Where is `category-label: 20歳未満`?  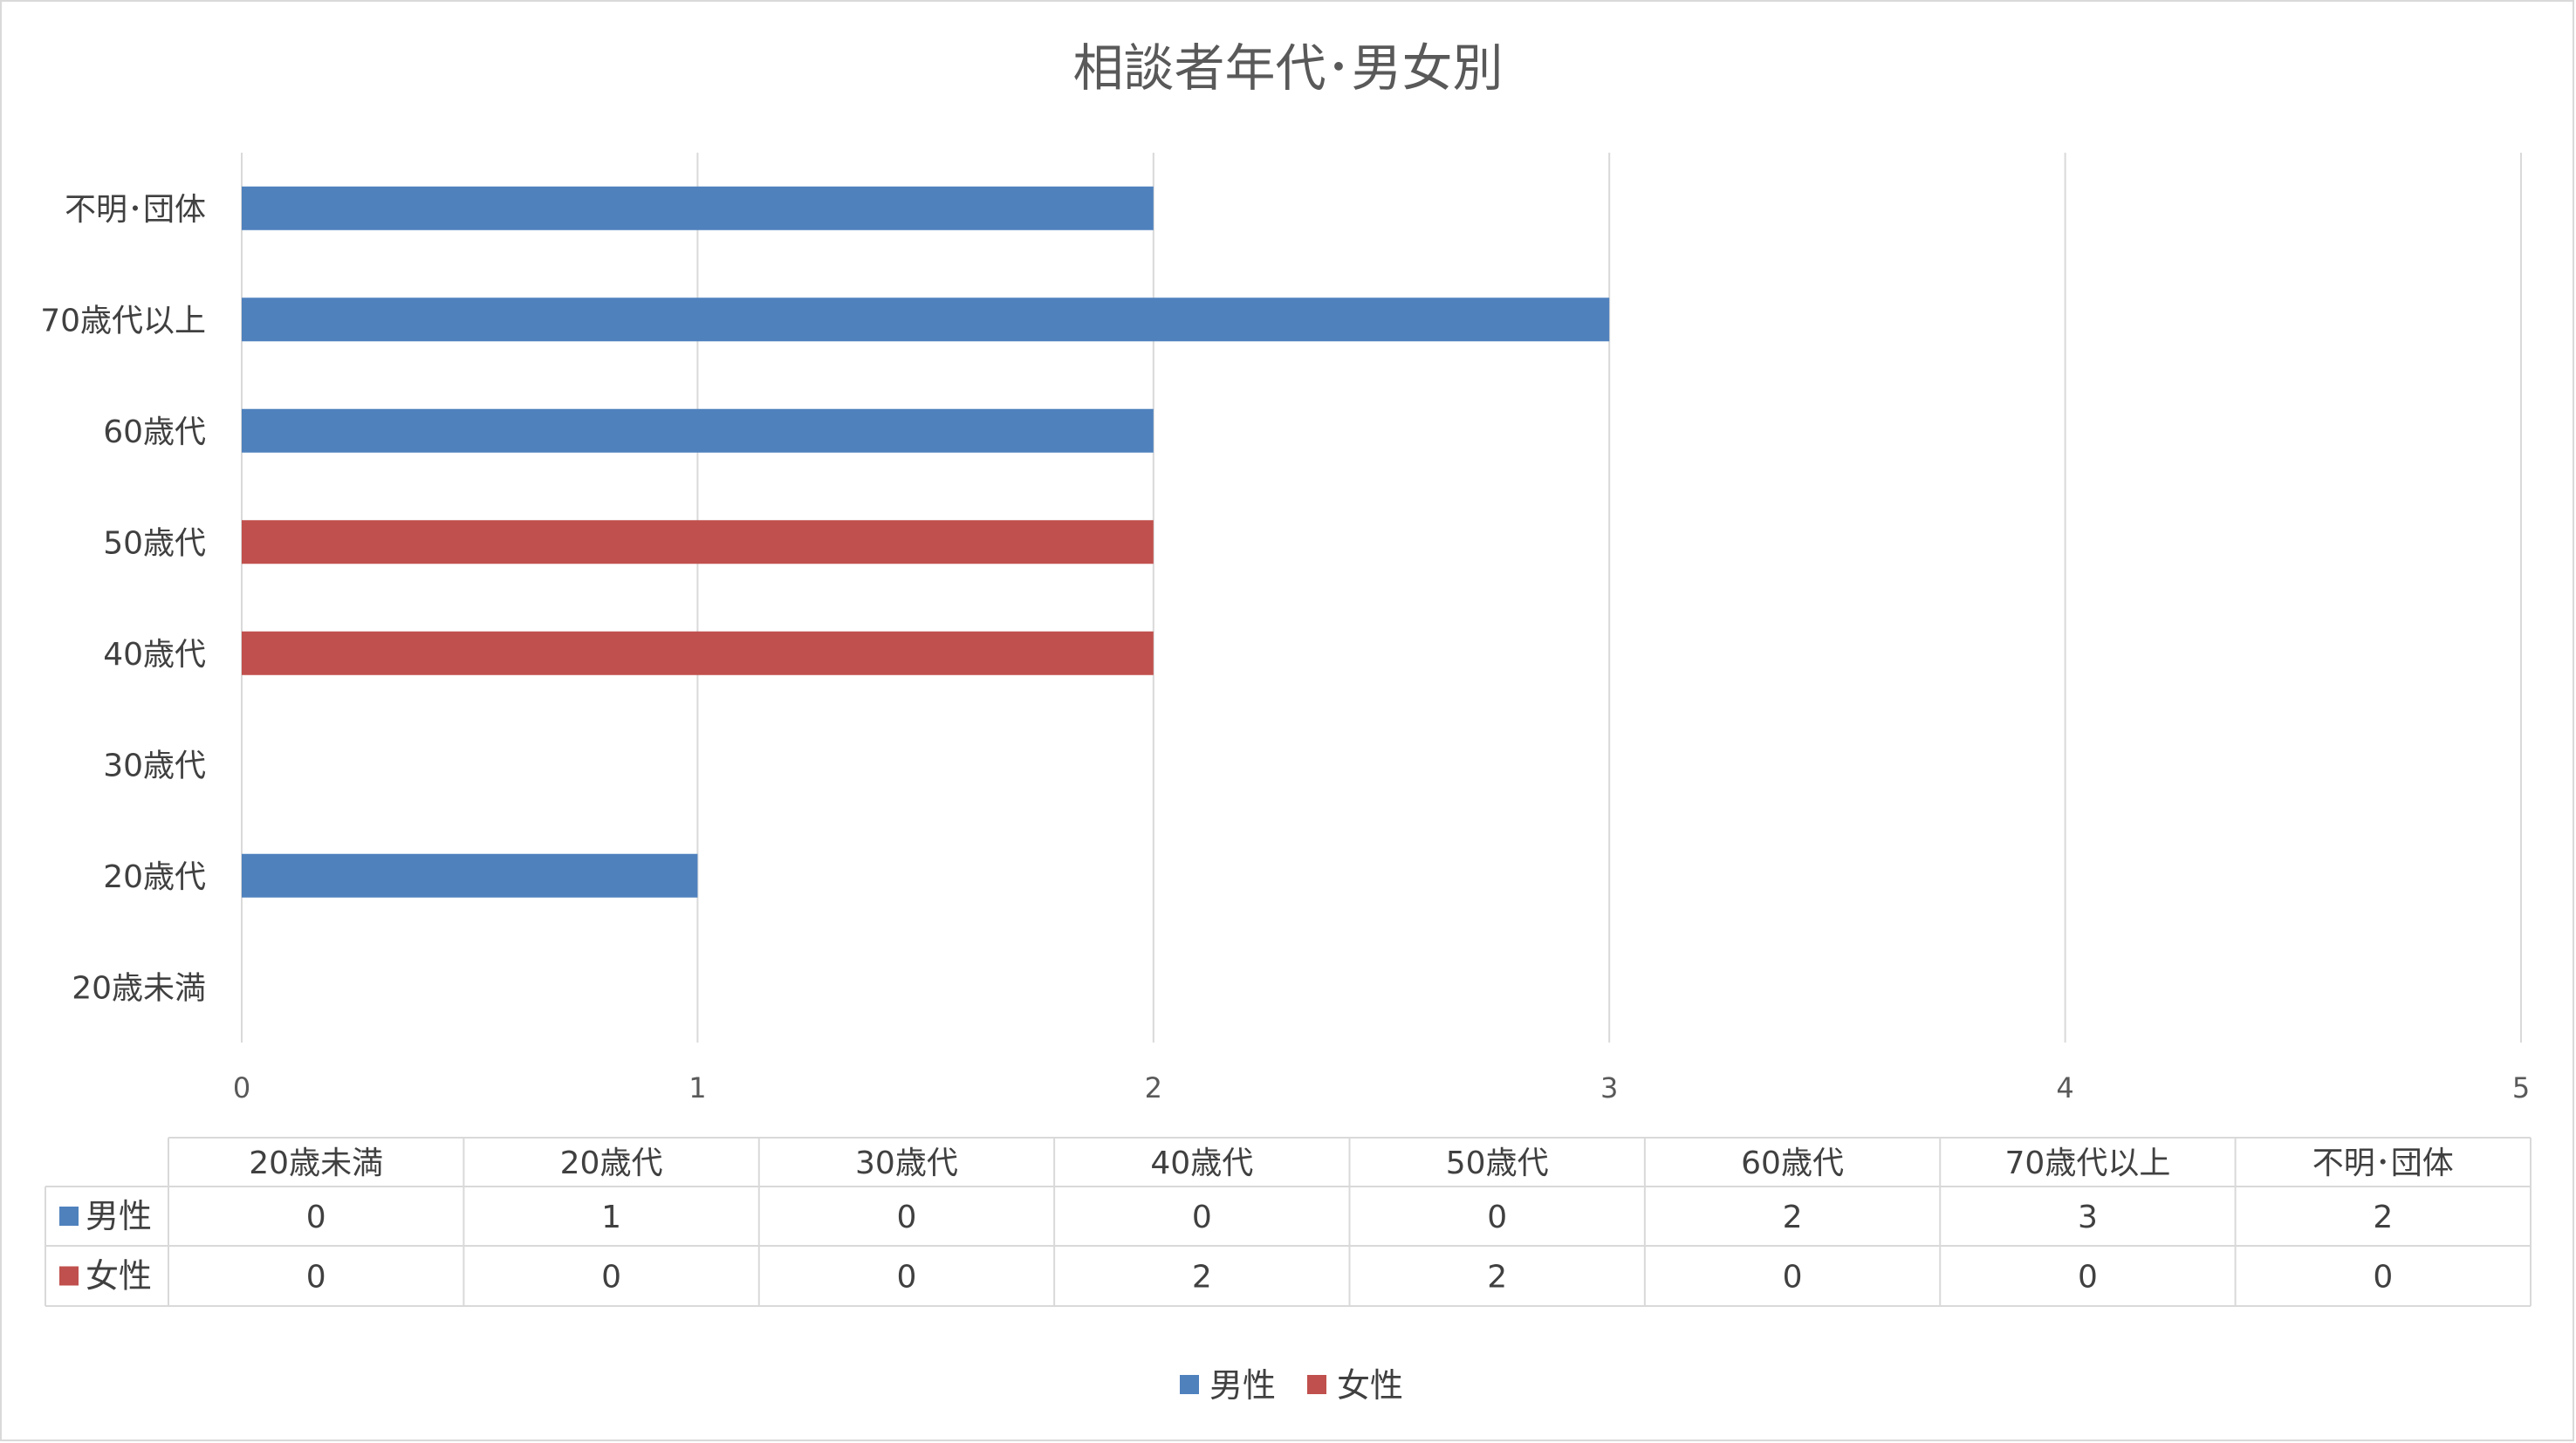 category-label: 20歳未満 is located at coordinates (139, 988).